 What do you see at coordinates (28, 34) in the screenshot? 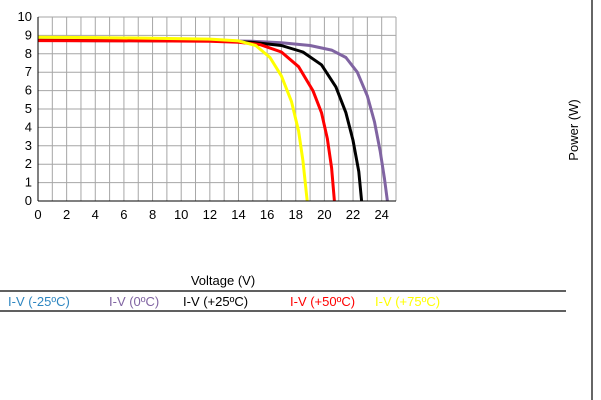
I see `y-tick-label: 9` at bounding box center [28, 34].